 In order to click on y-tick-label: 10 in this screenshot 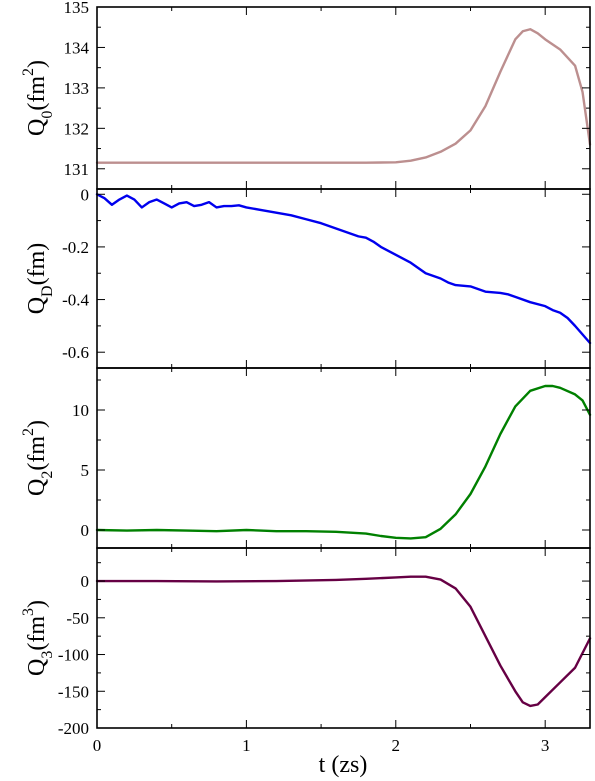, I will do `click(80, 410)`.